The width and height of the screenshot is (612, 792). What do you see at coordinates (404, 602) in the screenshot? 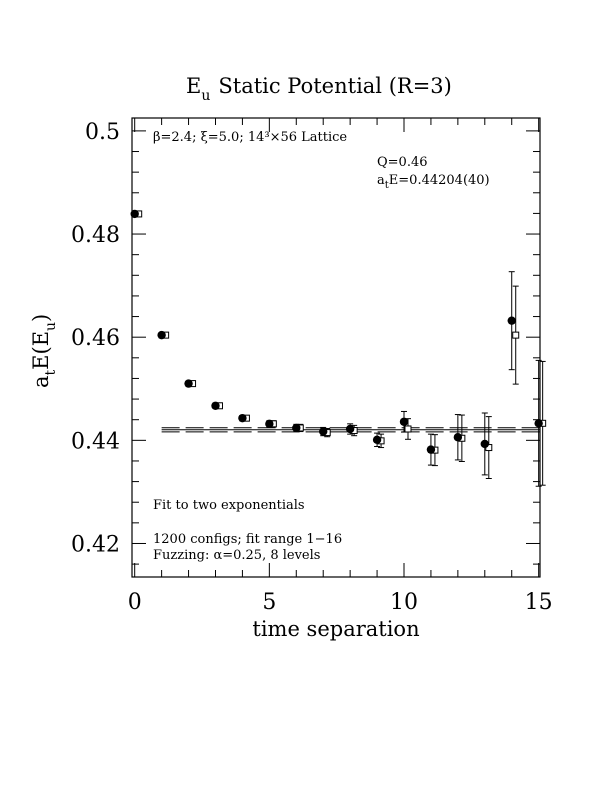
I see `x-tick-label: 10` at bounding box center [404, 602].